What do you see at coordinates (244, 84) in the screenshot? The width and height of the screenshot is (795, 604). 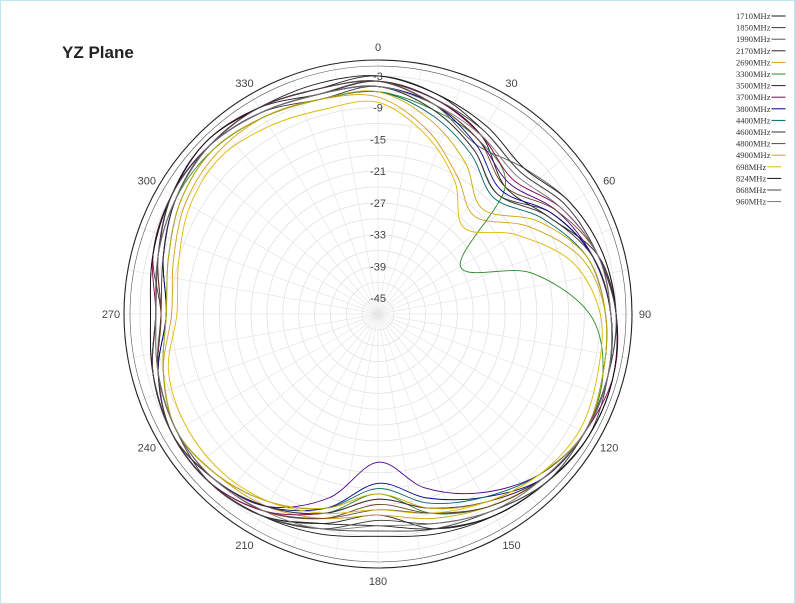 I see `angle-tick-label: 330` at bounding box center [244, 84].